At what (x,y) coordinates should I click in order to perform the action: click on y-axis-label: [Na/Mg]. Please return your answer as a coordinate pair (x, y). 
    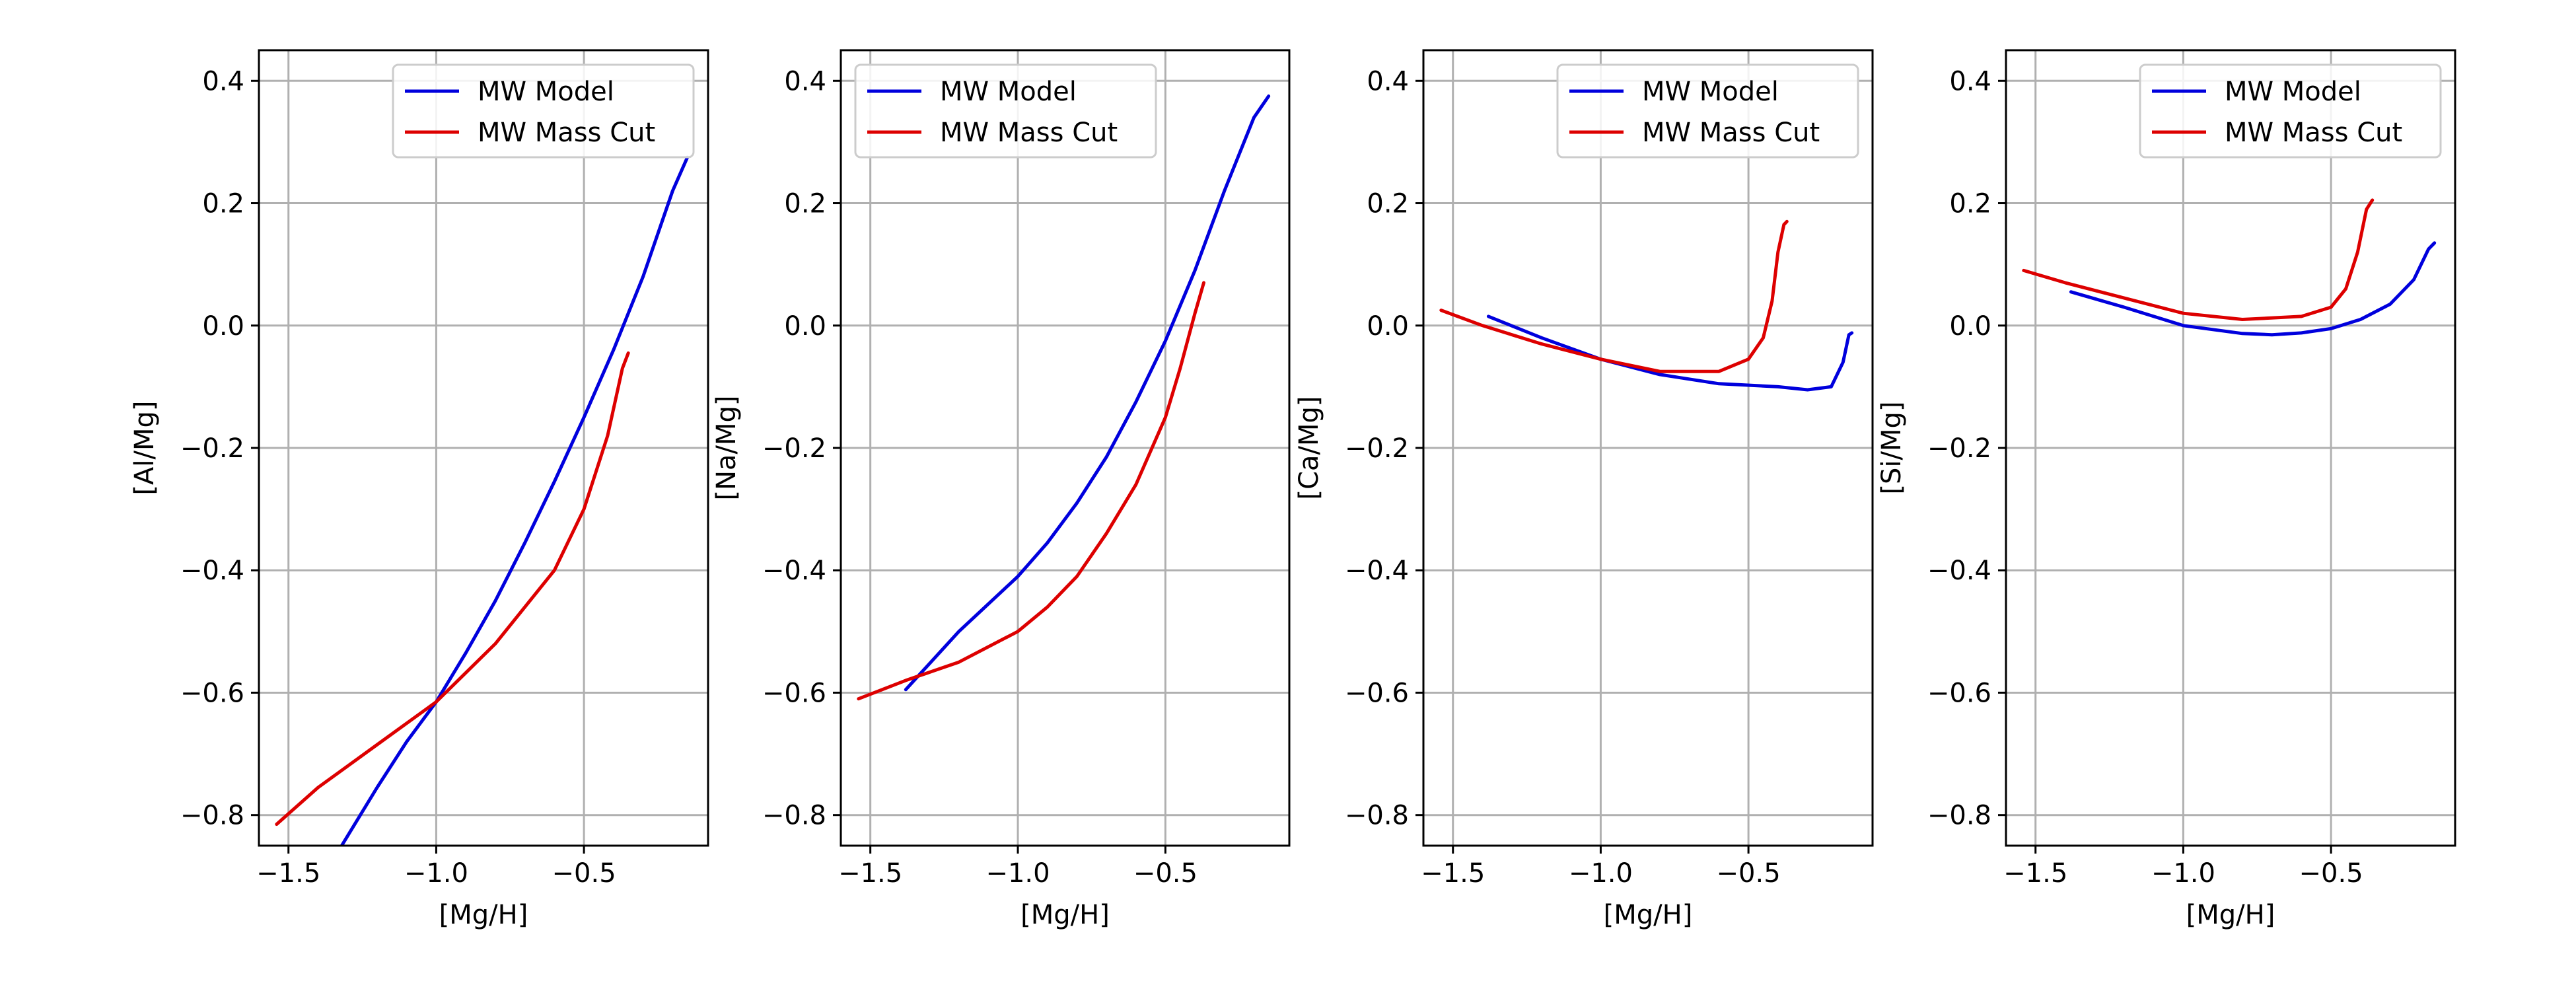
    Looking at the image, I should click on (726, 447).